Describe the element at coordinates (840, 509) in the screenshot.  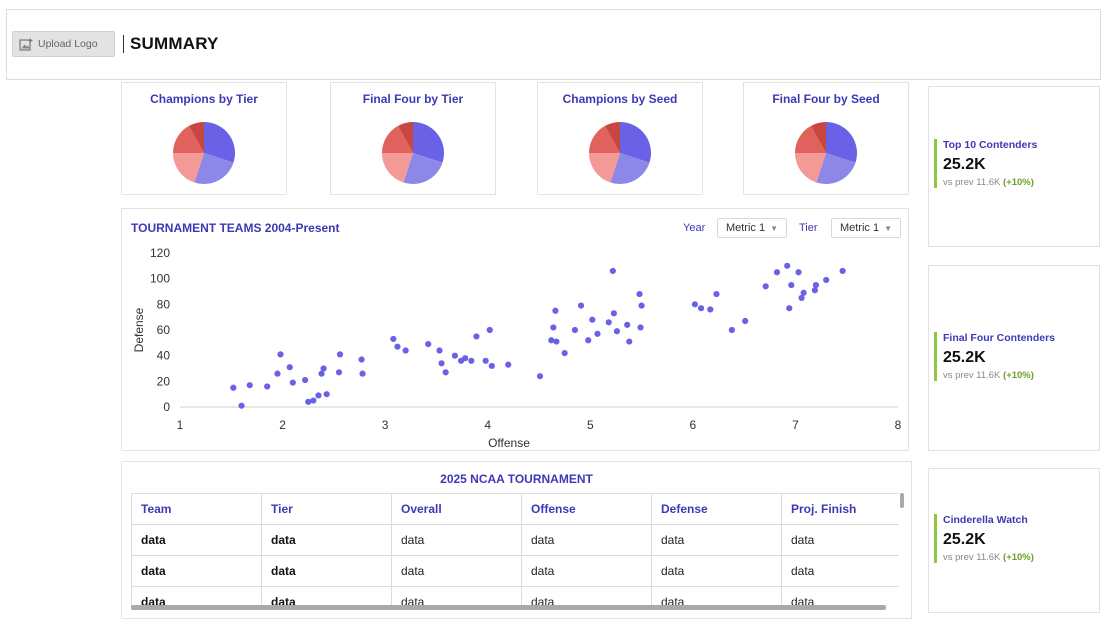
I see `column-header: Proj. Finish` at that location.